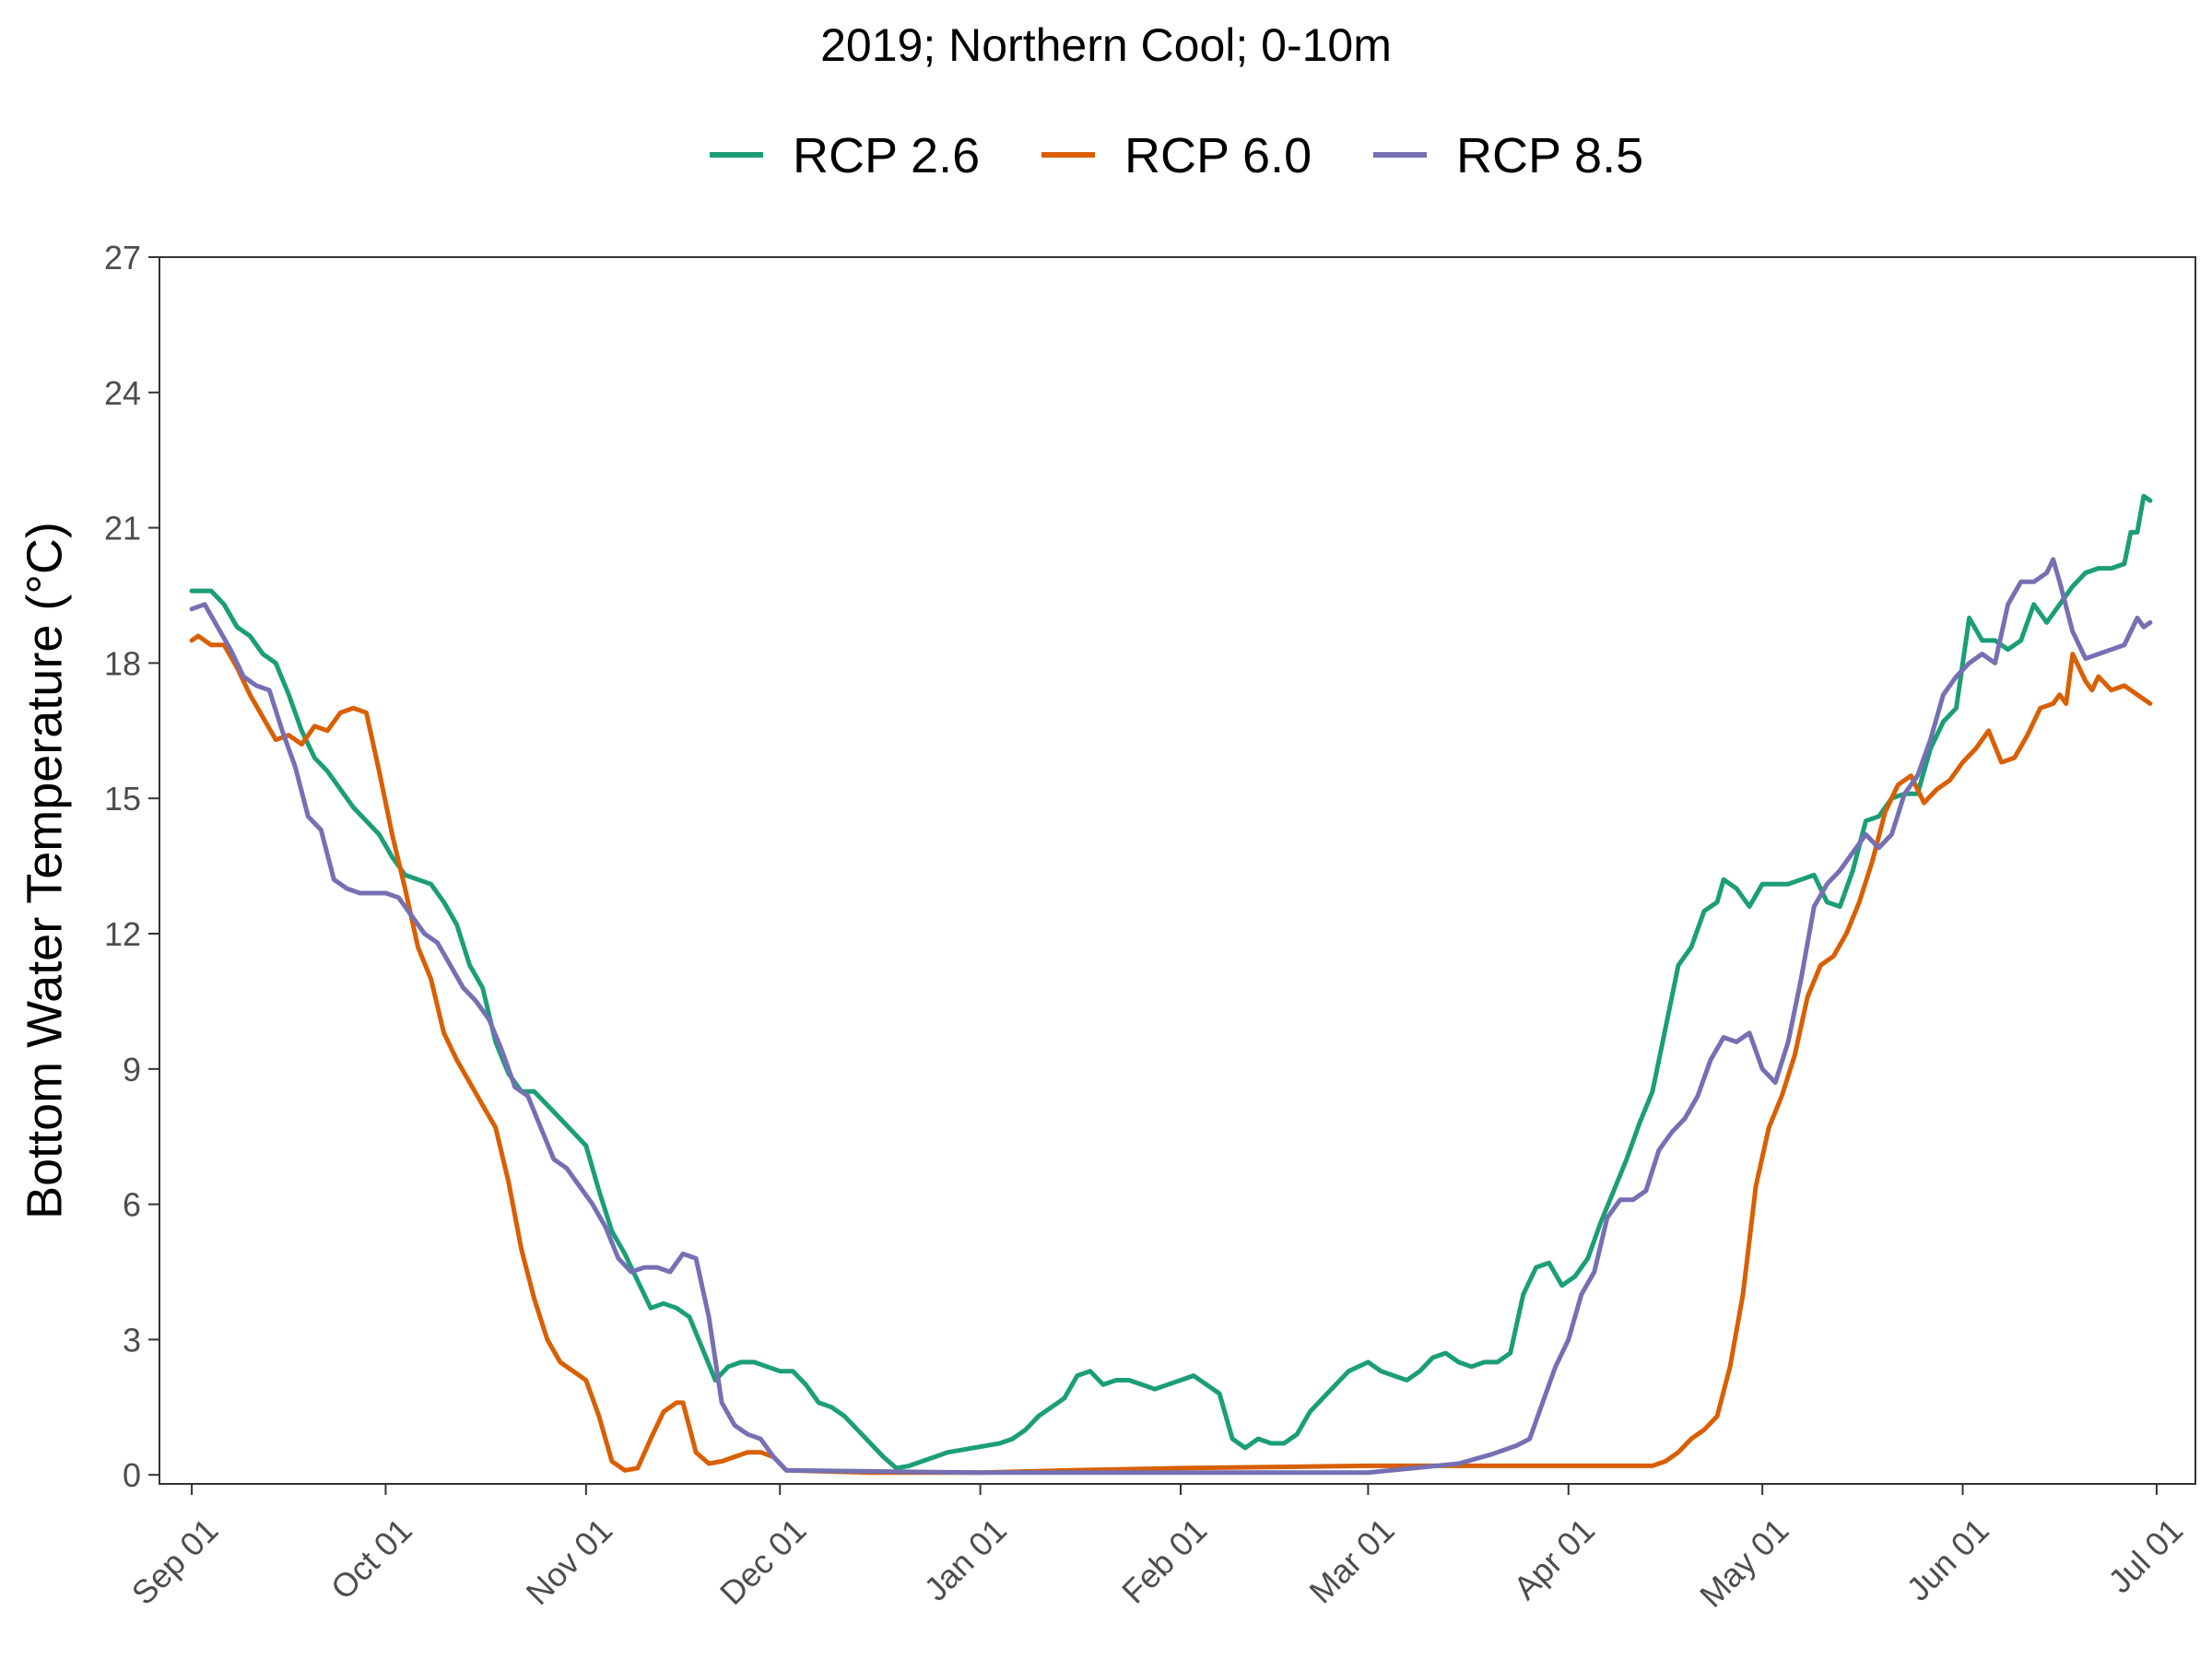  What do you see at coordinates (1106, 45) in the screenshot?
I see `chart-title: 2019; Northern Cool; 0-10m` at bounding box center [1106, 45].